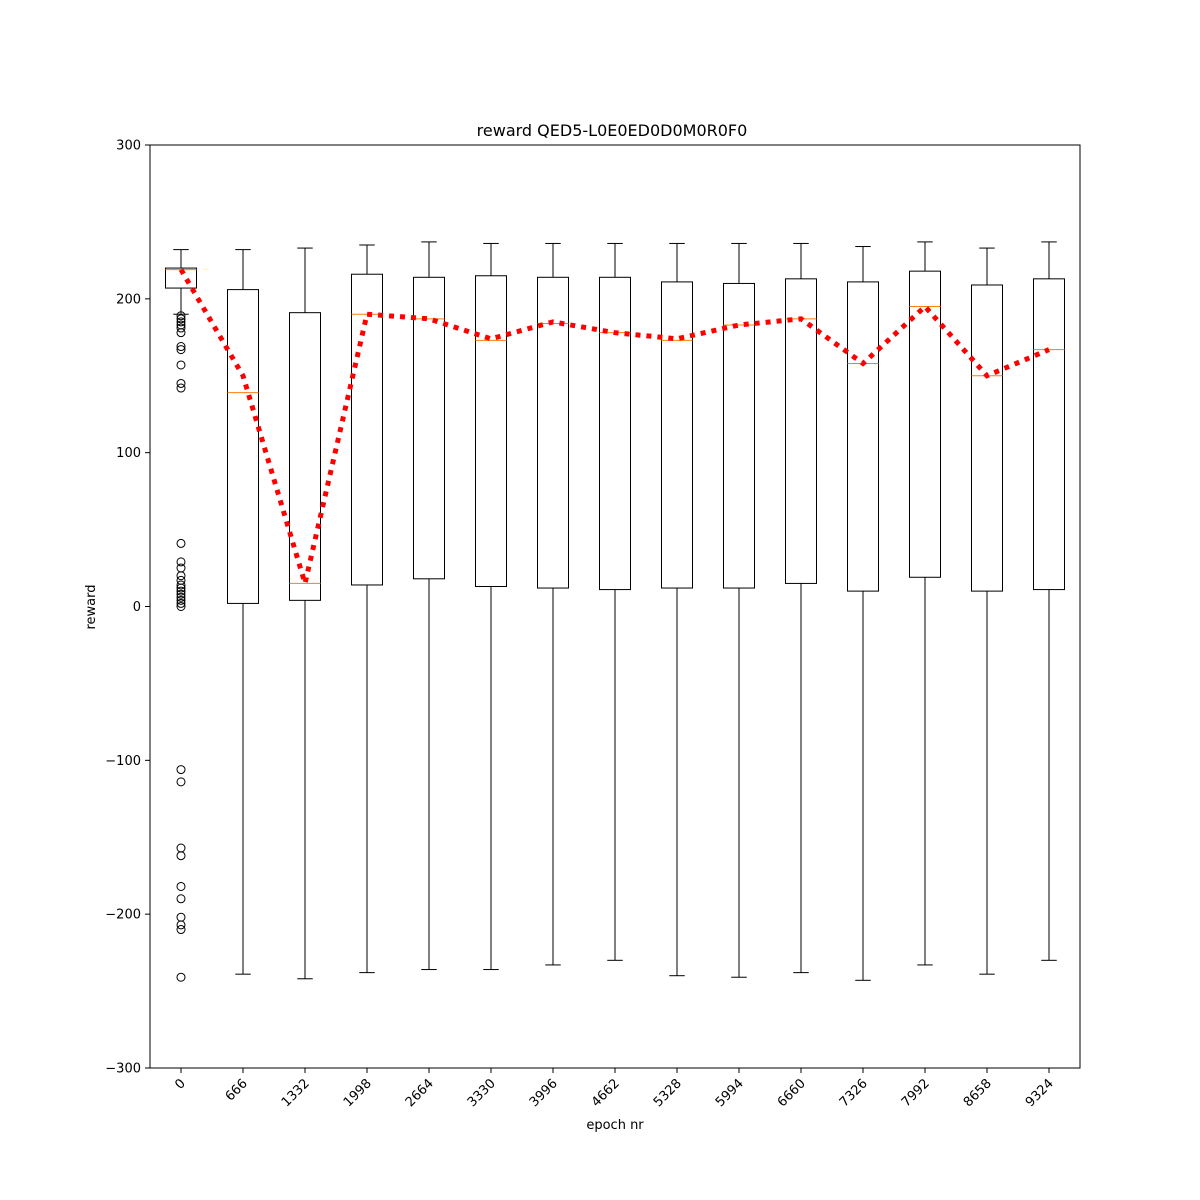 Image resolution: width=1200 pixels, height=1200 pixels. Describe the element at coordinates (91, 606) in the screenshot. I see `y-axis-label: reward` at that location.